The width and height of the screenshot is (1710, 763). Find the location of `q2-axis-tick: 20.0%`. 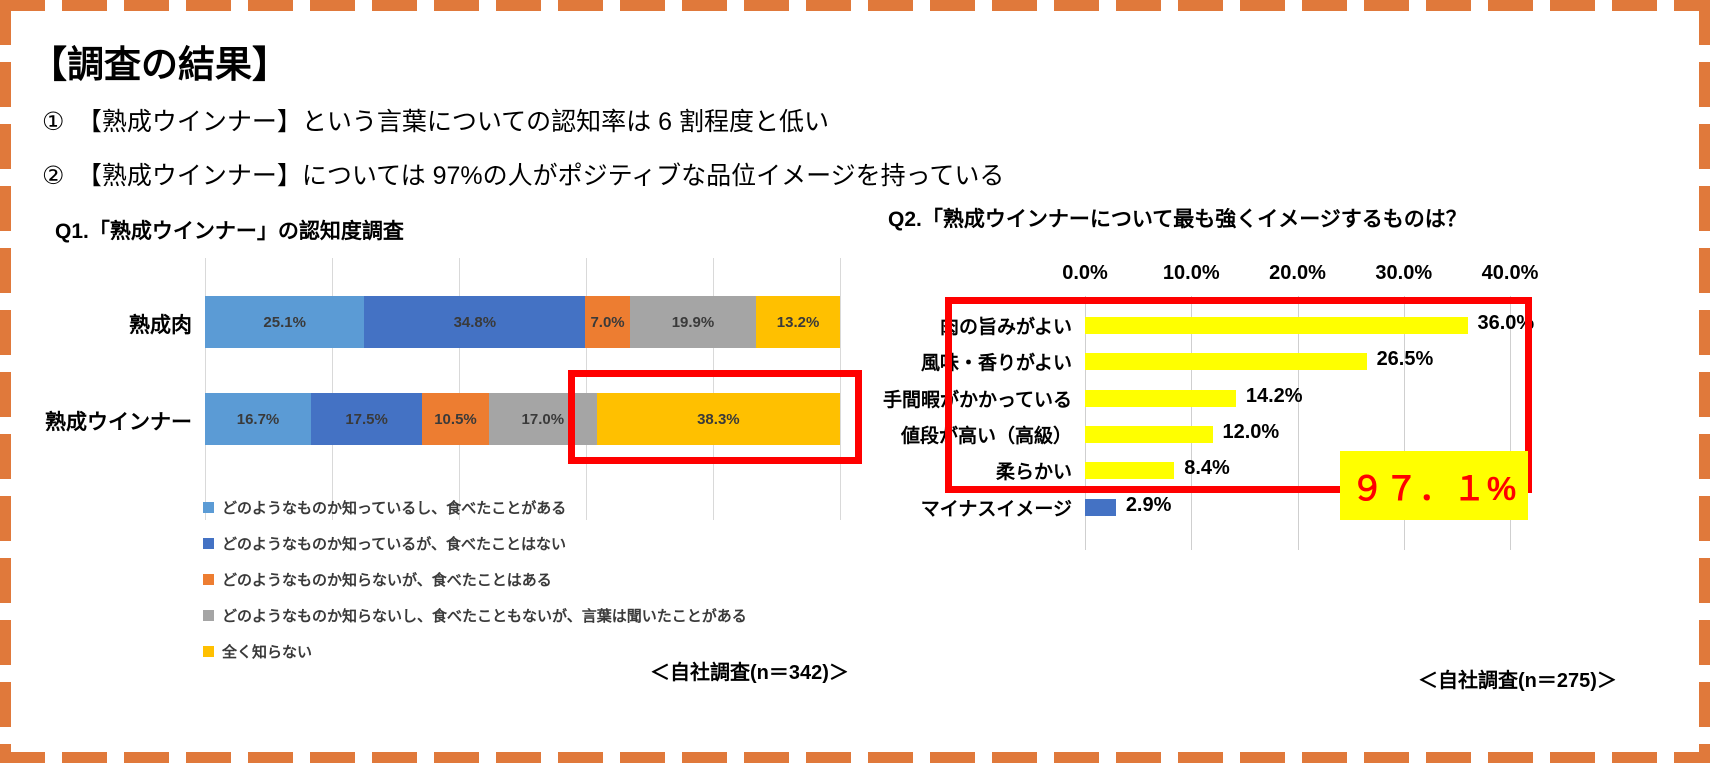

q2-axis-tick: 20.0% is located at coordinates (1297, 273).